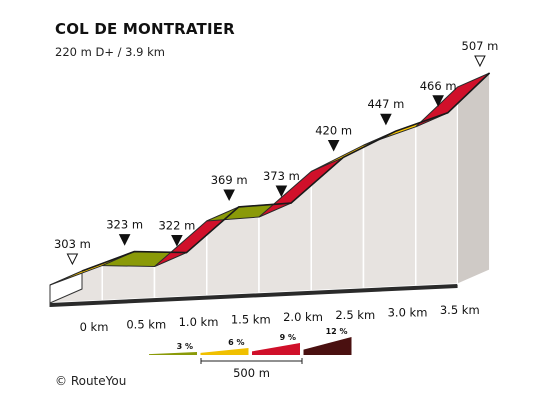 The width and height of the screenshot is (550, 400). Describe the element at coordinates (176, 226) in the screenshot. I see `elevation-label: 322 m` at that location.